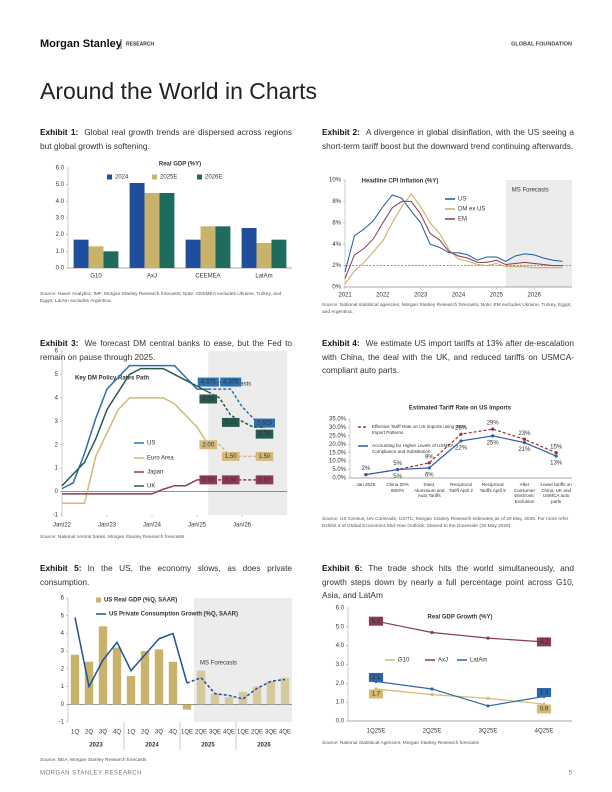  Describe the element at coordinates (199, 177) in the screenshot. I see `legend-swatch` at that location.